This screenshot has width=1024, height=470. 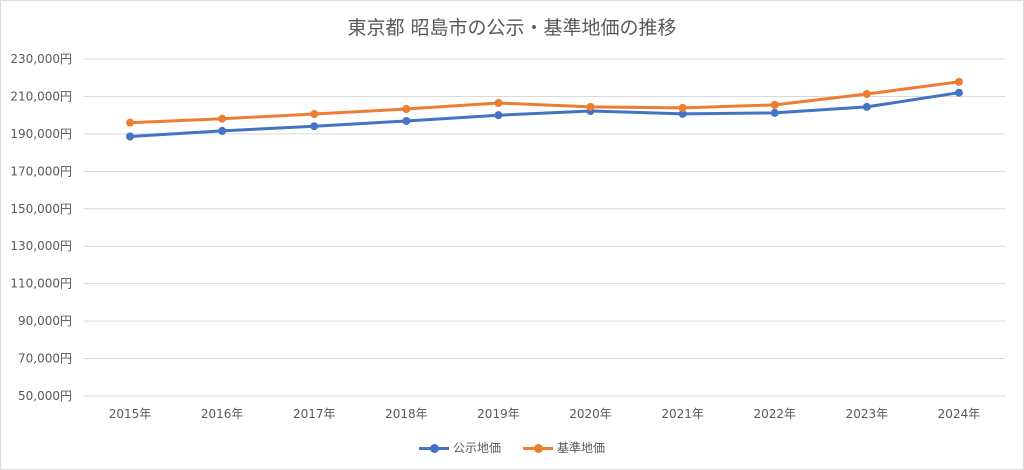 What do you see at coordinates (867, 414) in the screenshot?
I see `x-tick-label: 2023年` at bounding box center [867, 414].